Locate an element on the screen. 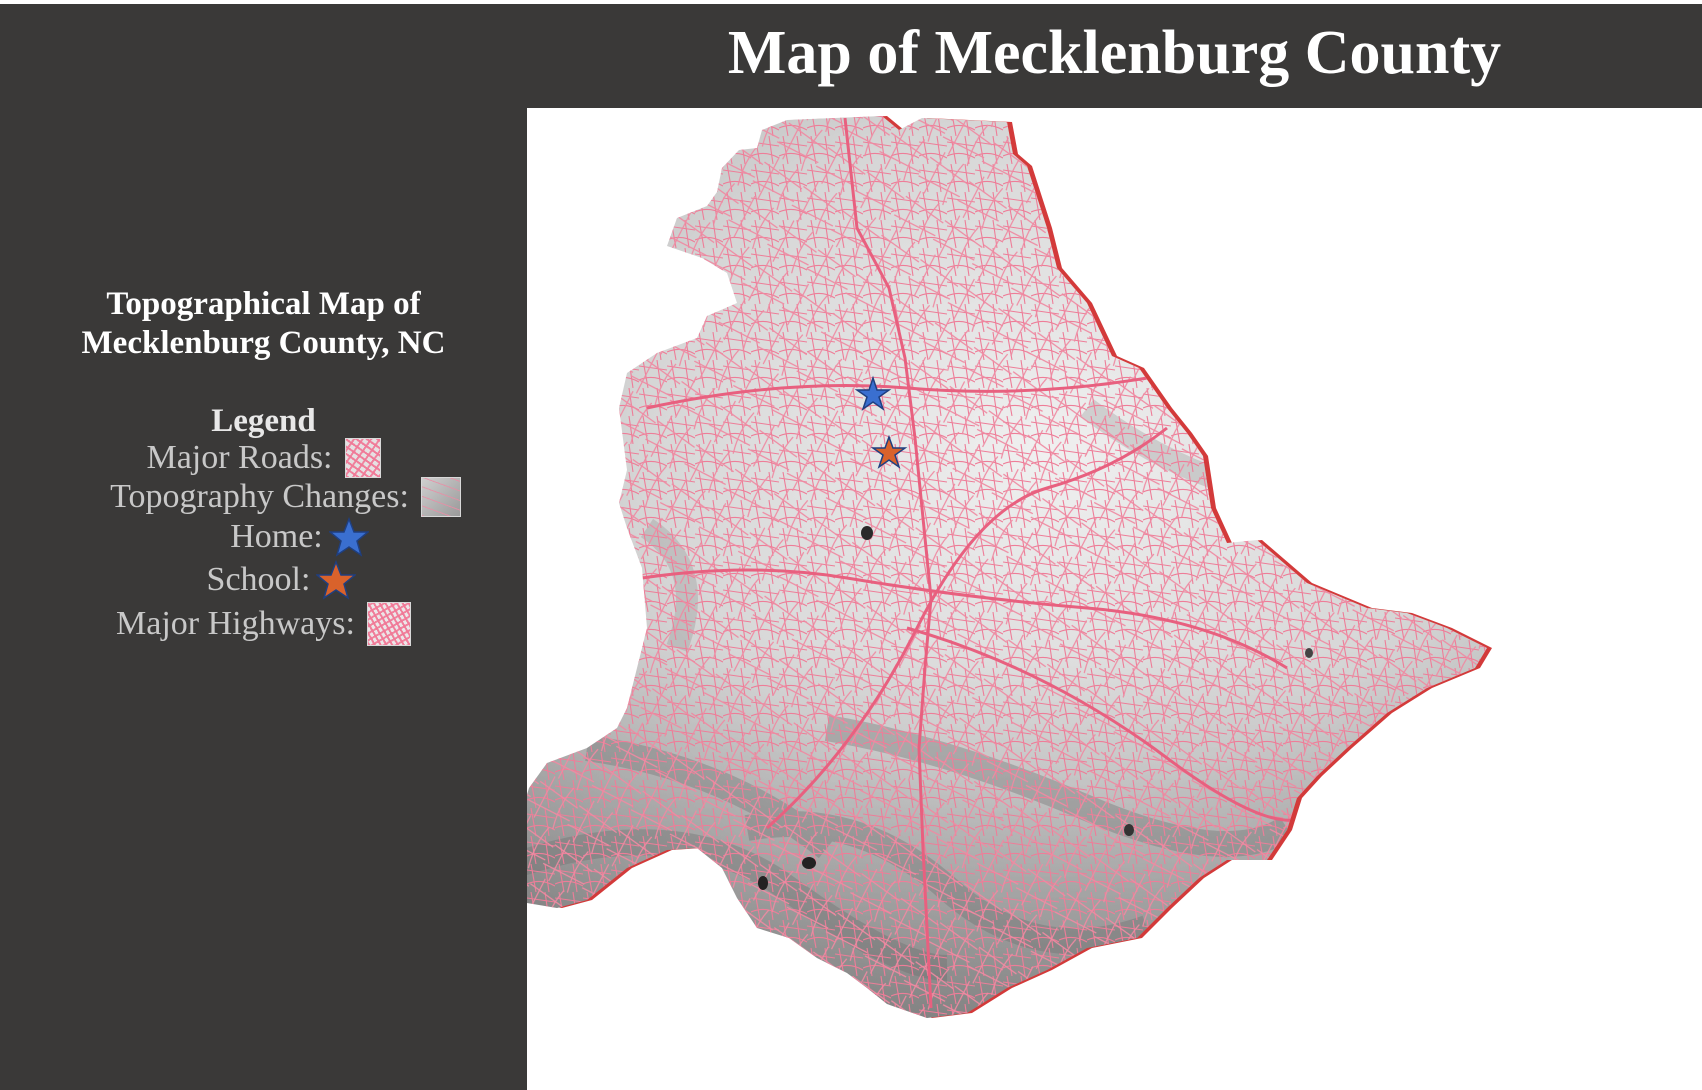 The height and width of the screenshot is (1090, 1702). legend-item-major-roads: Major Roads: is located at coordinates (274, 458).